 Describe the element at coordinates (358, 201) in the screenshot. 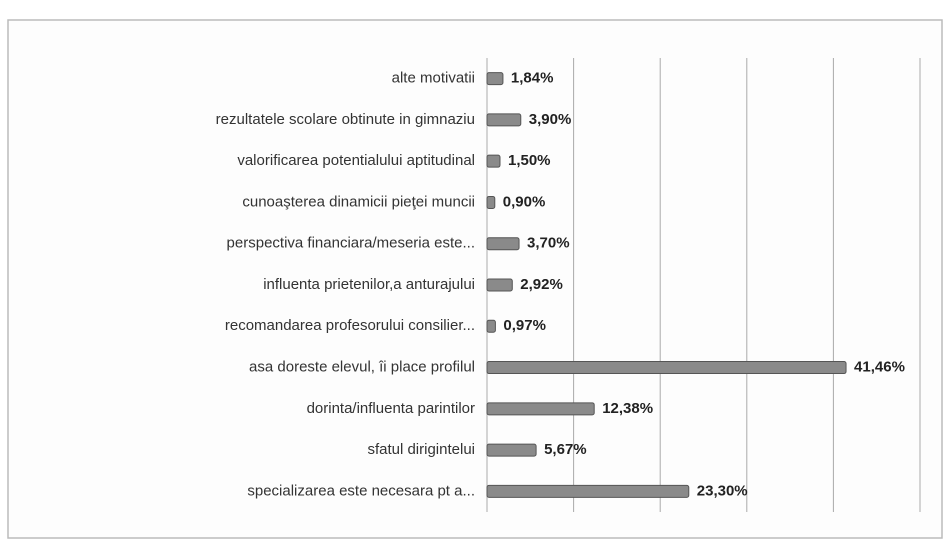

I see `category-label: cunoaşterea dinamicii pieţei muncii` at that location.